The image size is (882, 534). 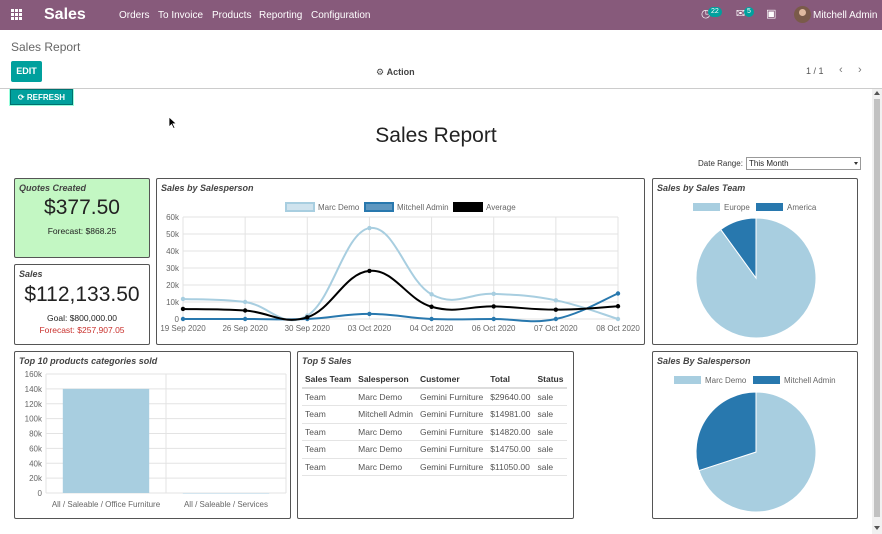 I want to click on x-tick-label: 19 Sep 2020, so click(x=183, y=328).